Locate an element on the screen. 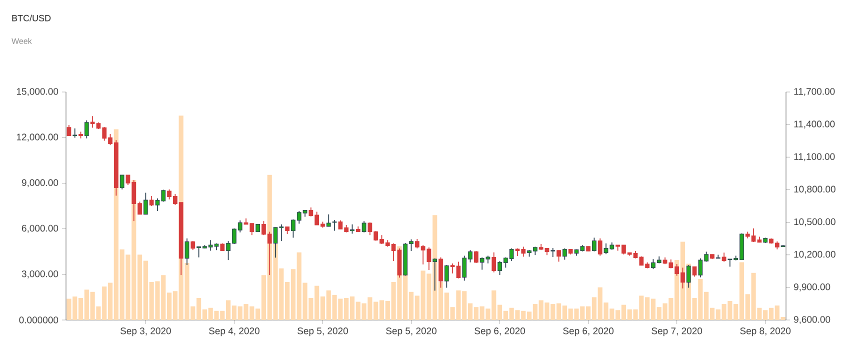  y2-tick-label: 11,700.00 is located at coordinates (814, 92).